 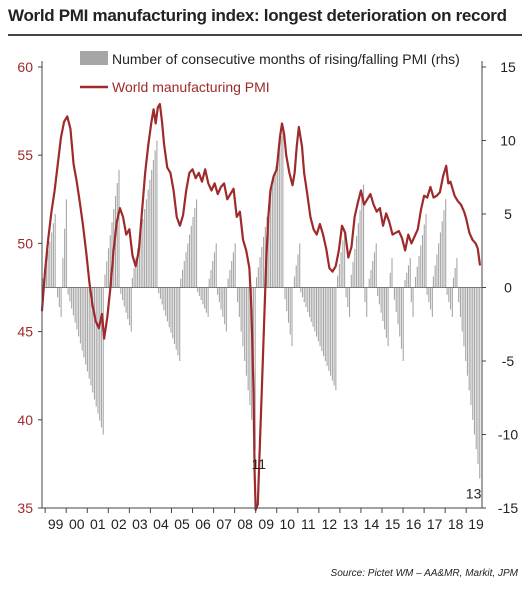 I want to click on x-tick-label: 11, so click(x=308, y=524).